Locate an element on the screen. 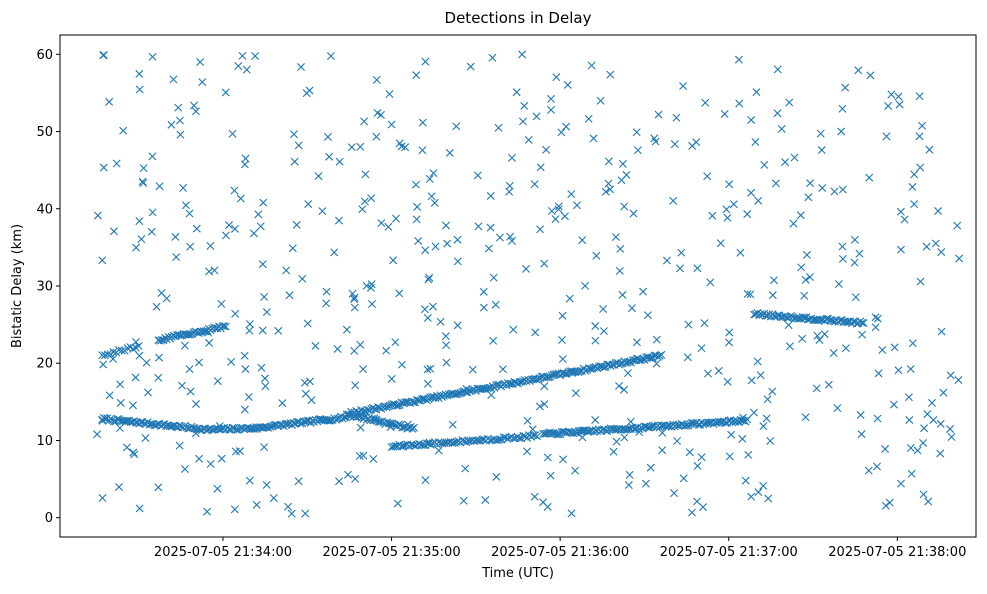 The image size is (987, 594). x-tick-label: 2025-07-05 21:34:00 is located at coordinates (223, 552).